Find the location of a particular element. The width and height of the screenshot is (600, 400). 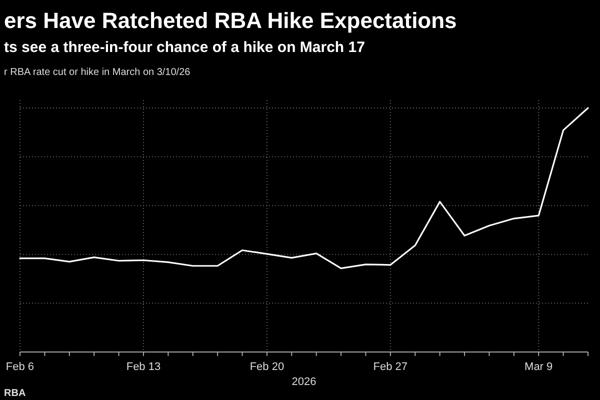

chart-subtitle: ts see a three-in-four chance of a hike on March 17 is located at coordinates (184, 47).